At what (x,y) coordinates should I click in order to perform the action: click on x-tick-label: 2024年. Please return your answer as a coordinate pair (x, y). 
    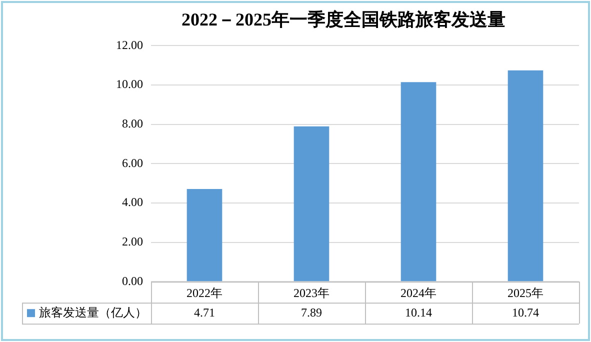
    Looking at the image, I should click on (418, 293).